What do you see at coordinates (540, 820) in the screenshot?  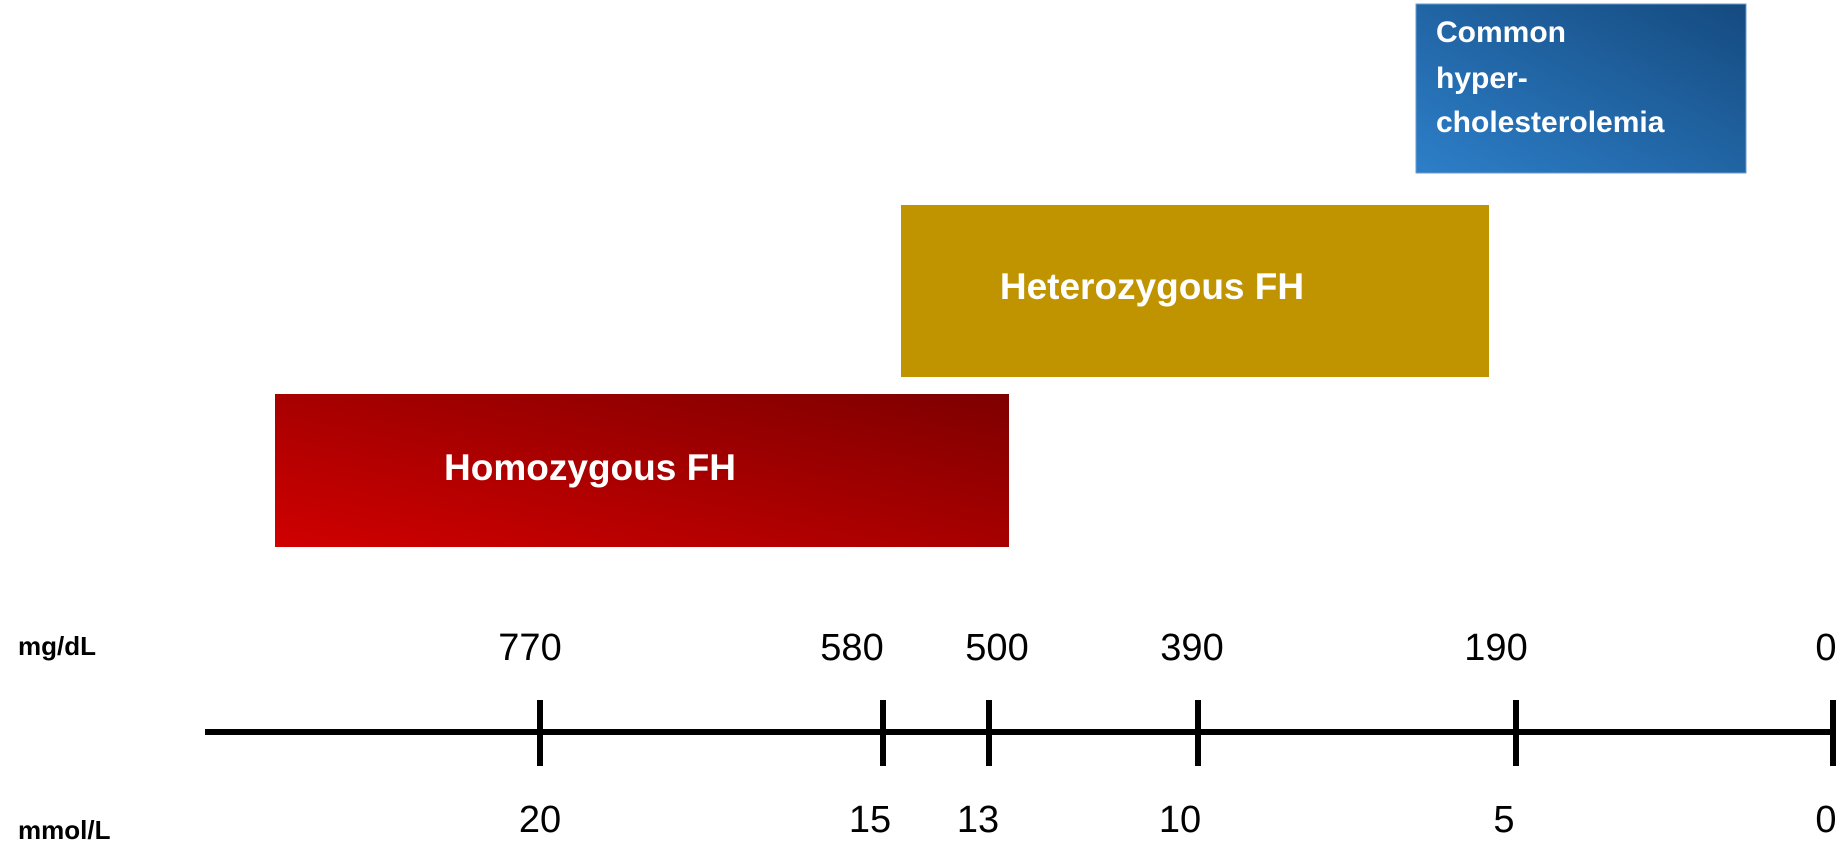 I see `mmol-label: 20` at bounding box center [540, 820].